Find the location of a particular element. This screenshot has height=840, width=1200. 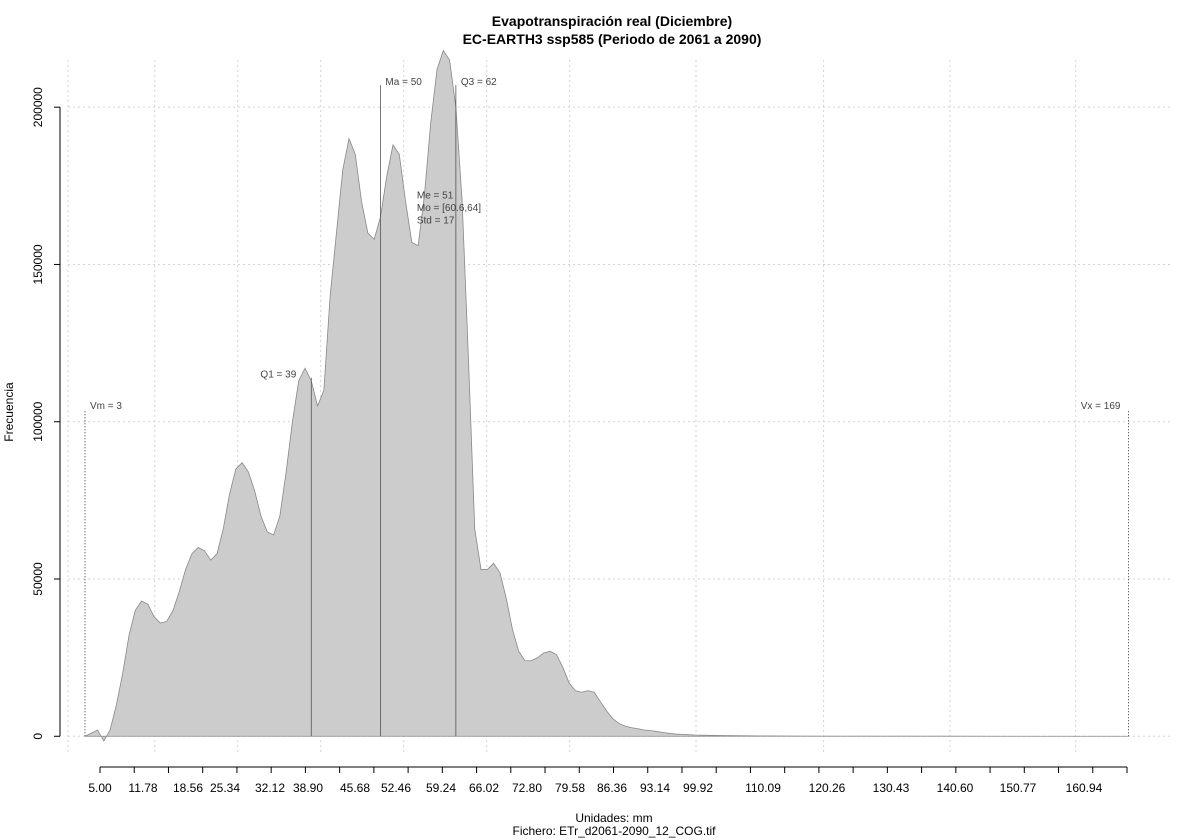

x-tick-label: 130.43 is located at coordinates (891, 788).